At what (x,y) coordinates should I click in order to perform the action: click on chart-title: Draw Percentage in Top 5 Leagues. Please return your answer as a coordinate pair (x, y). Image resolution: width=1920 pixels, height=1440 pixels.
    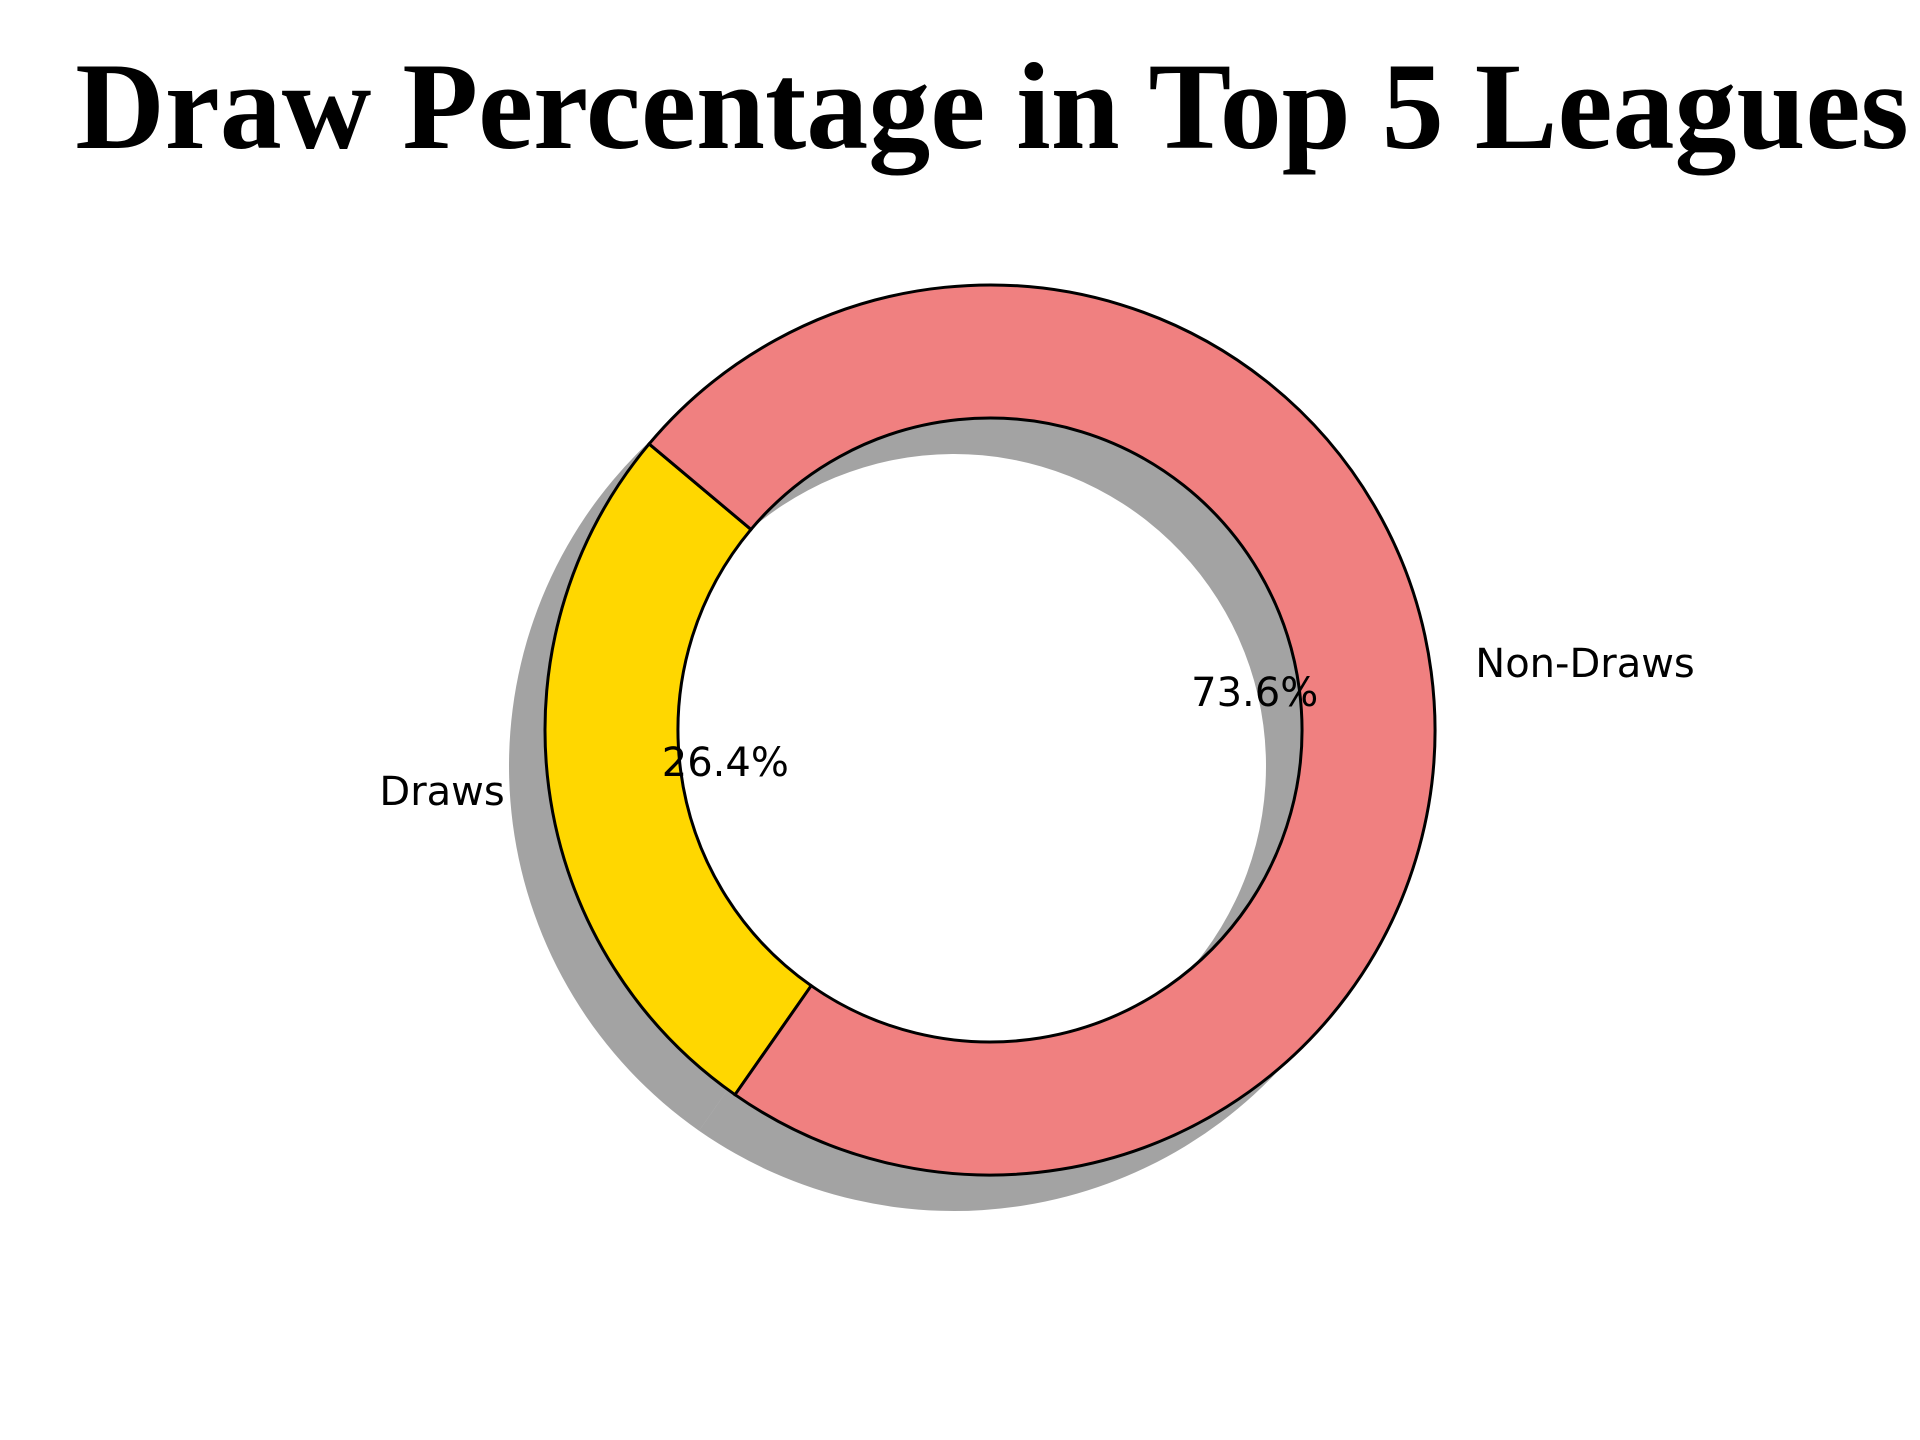
    Looking at the image, I should click on (992, 107).